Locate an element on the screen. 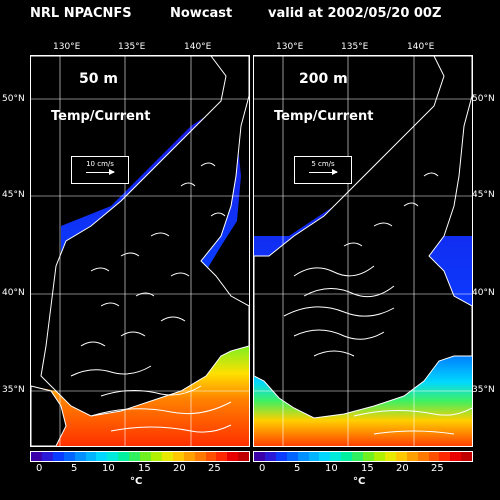 Image resolution: width=500 pixels, height=500 pixels. reference-vector-box: 5 cm/s is located at coordinates (323, 170).